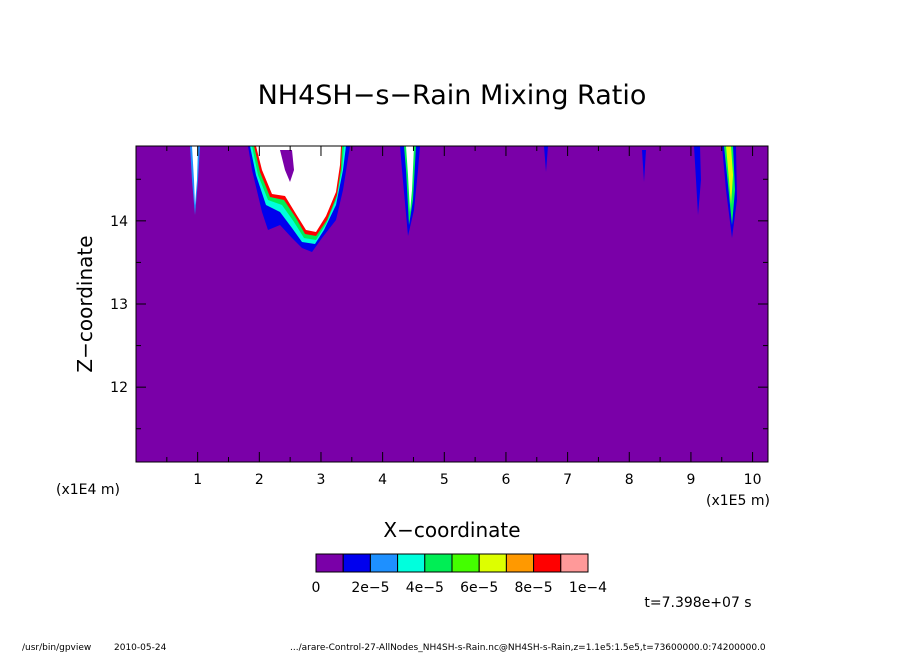 Image resolution: width=904 pixels, height=654 pixels. I want to click on plume-x1-core, so click(195, 175).